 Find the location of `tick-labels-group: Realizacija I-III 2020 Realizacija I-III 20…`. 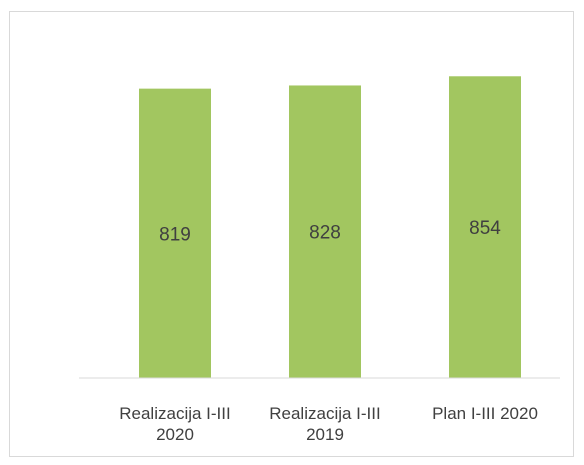

tick-labels-group: Realizacija I-III 2020 Realizacija I-III 20… is located at coordinates (328, 424).